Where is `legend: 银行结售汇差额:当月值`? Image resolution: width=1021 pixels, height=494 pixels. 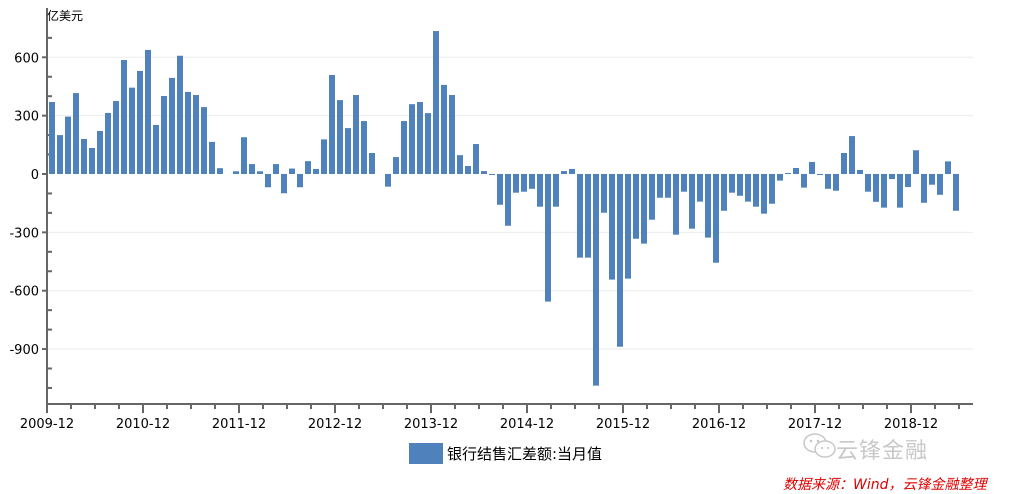
legend: 银行结售汇差额:当月值 is located at coordinates (505, 453).